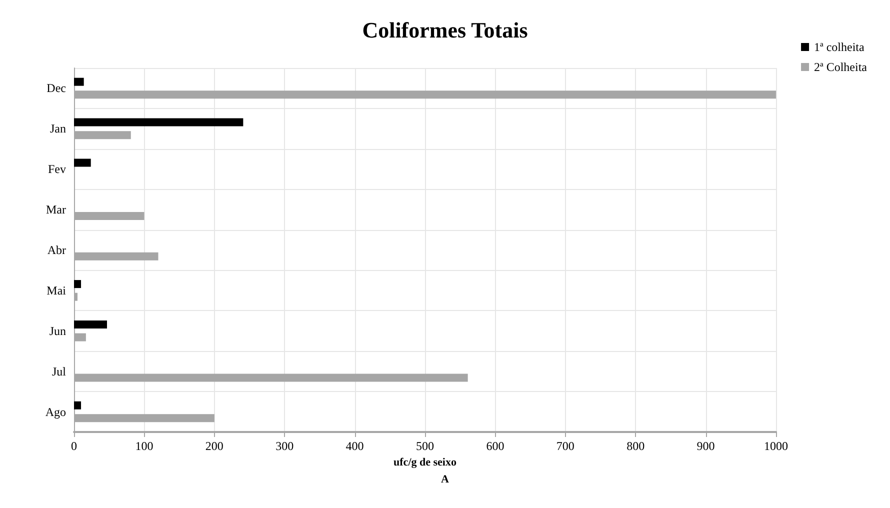 This screenshot has height=508, width=890. Describe the element at coordinates (705, 446) in the screenshot. I see `x-tick-label: 900` at that location.